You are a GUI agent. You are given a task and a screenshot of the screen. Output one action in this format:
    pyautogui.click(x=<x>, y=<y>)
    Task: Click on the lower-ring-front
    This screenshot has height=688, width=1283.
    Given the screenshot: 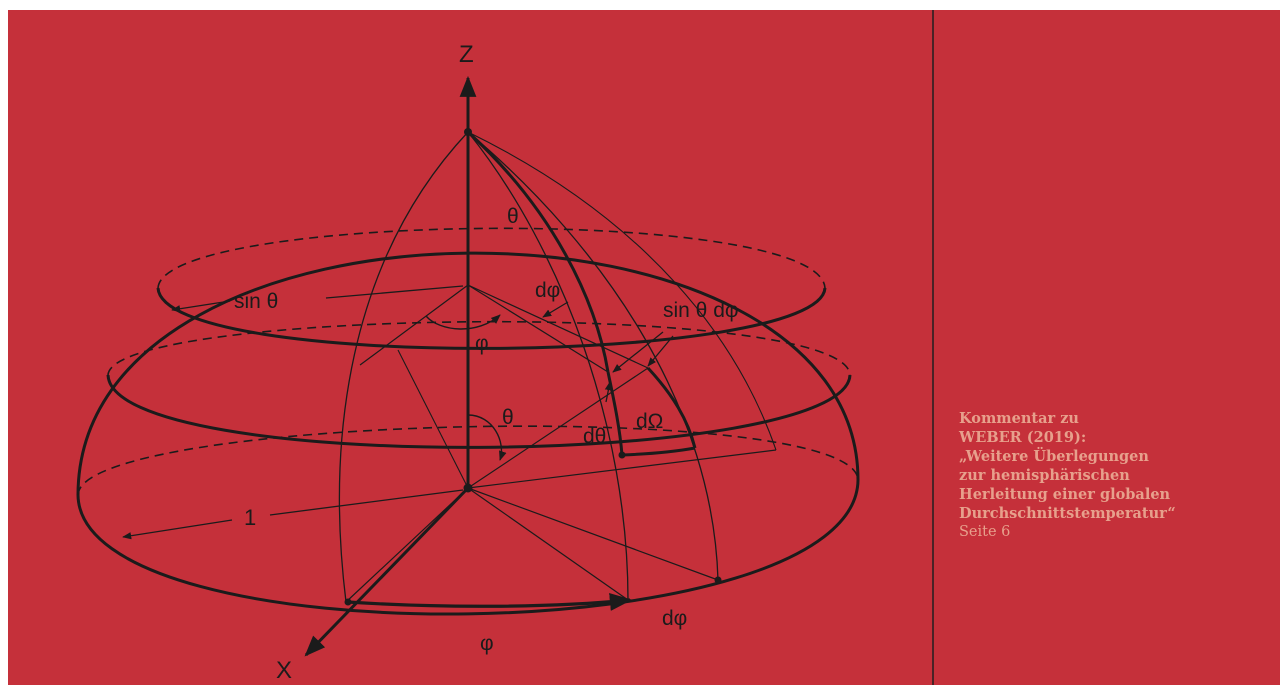 What is the action you would take?
    pyautogui.click(x=479, y=411)
    